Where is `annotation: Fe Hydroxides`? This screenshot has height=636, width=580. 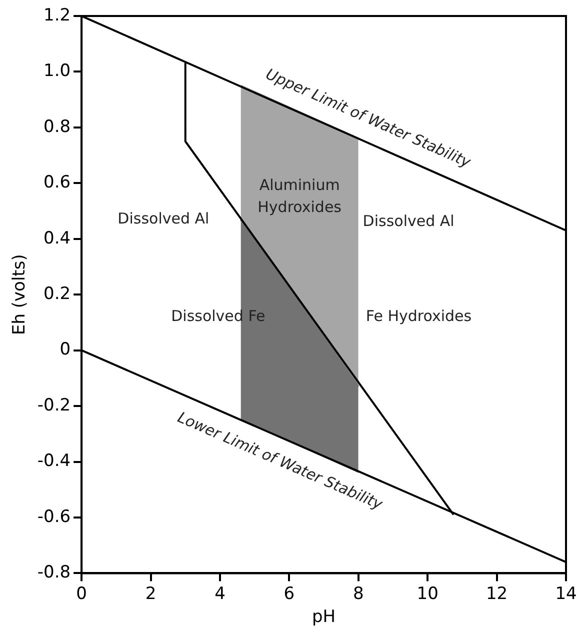 annotation: Fe Hydroxides is located at coordinates (419, 315).